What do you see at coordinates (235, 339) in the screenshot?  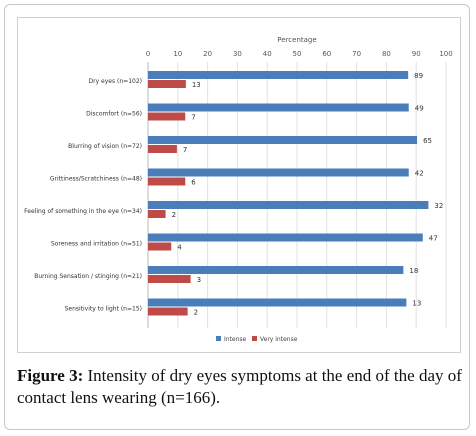 I see `legend-label: Intense` at bounding box center [235, 339].